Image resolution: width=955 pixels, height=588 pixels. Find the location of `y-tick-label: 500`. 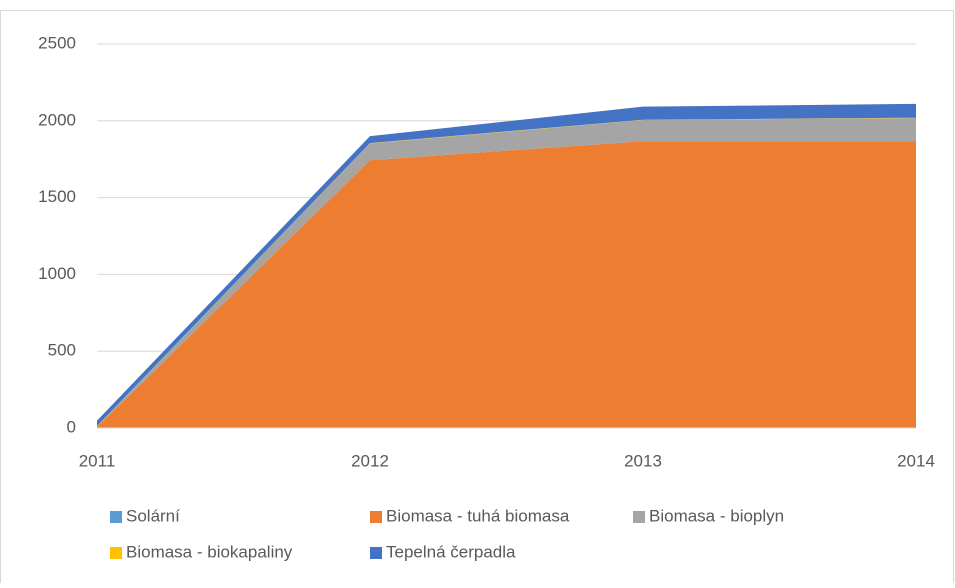

y-tick-label: 500 is located at coordinates (62, 350).